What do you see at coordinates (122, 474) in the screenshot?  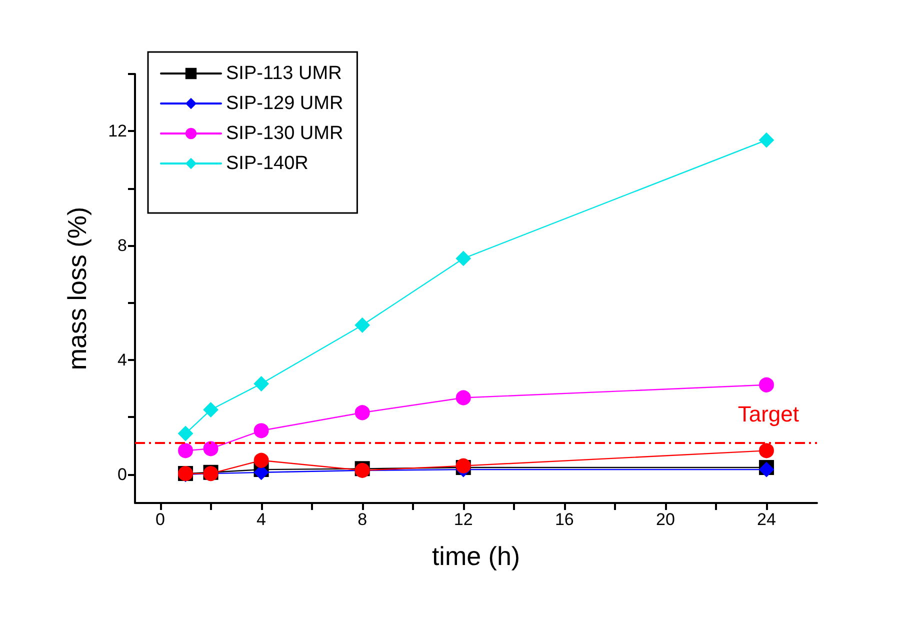 I see `y-tick-label: 0` at bounding box center [122, 474].